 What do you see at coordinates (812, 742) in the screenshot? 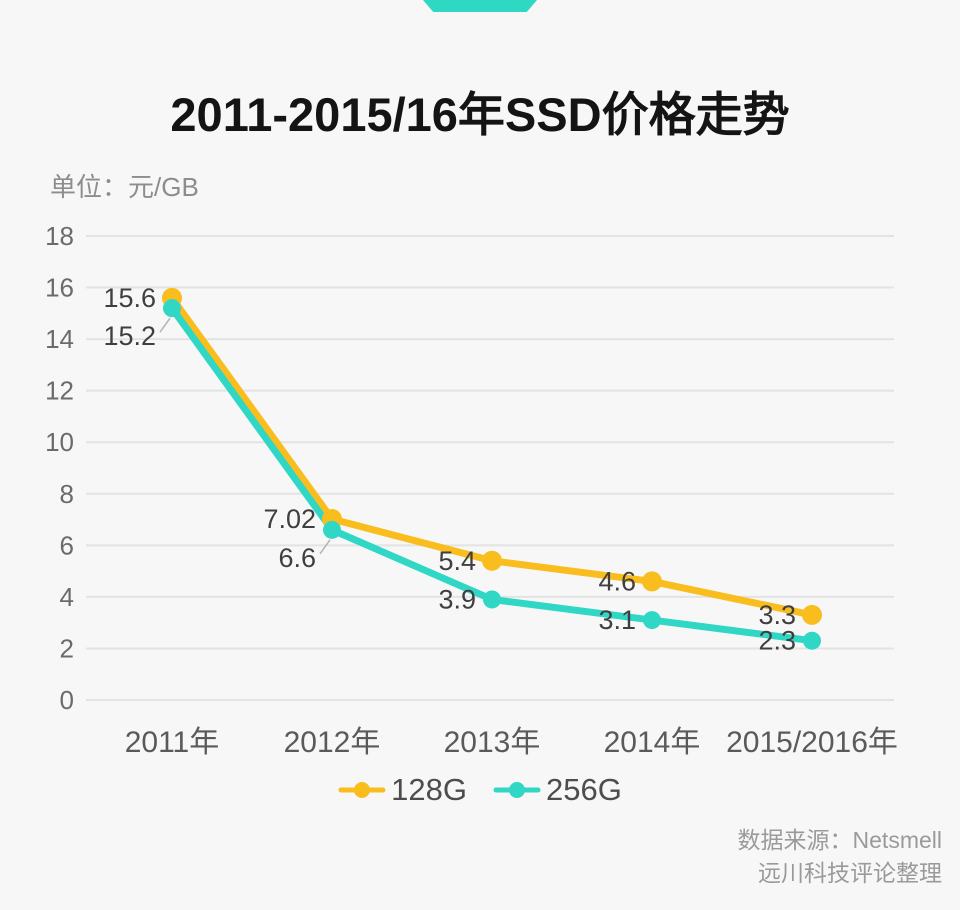
I see `x-axis-tick: 2015/2016年` at bounding box center [812, 742].